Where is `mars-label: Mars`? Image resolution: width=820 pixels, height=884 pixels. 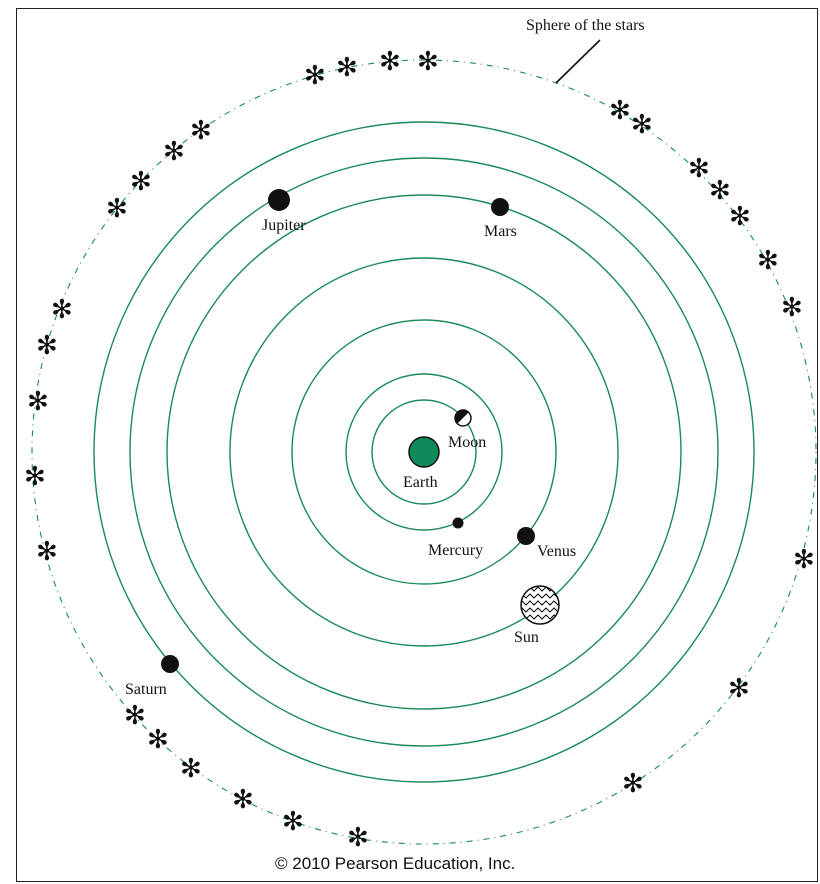 mars-label: Mars is located at coordinates (500, 231).